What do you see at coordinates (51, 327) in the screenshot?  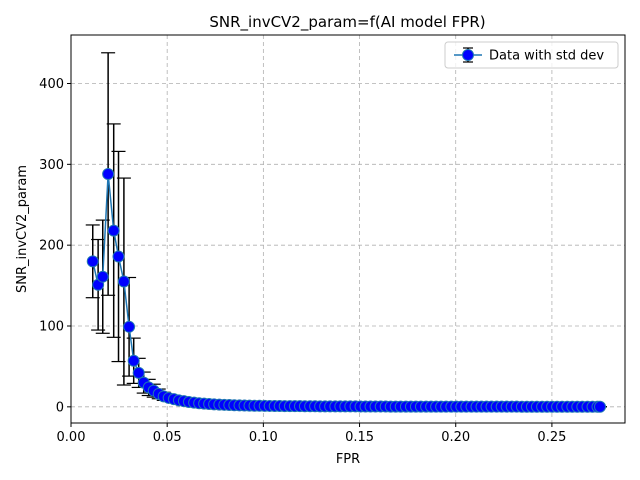 I see `y-tick-label: 100` at bounding box center [51, 327].